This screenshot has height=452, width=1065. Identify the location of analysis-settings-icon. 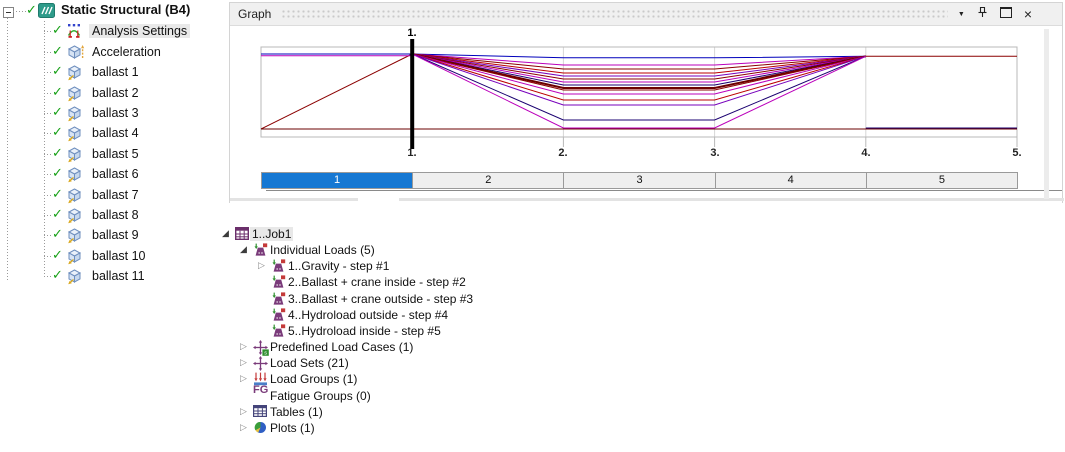
(74, 31).